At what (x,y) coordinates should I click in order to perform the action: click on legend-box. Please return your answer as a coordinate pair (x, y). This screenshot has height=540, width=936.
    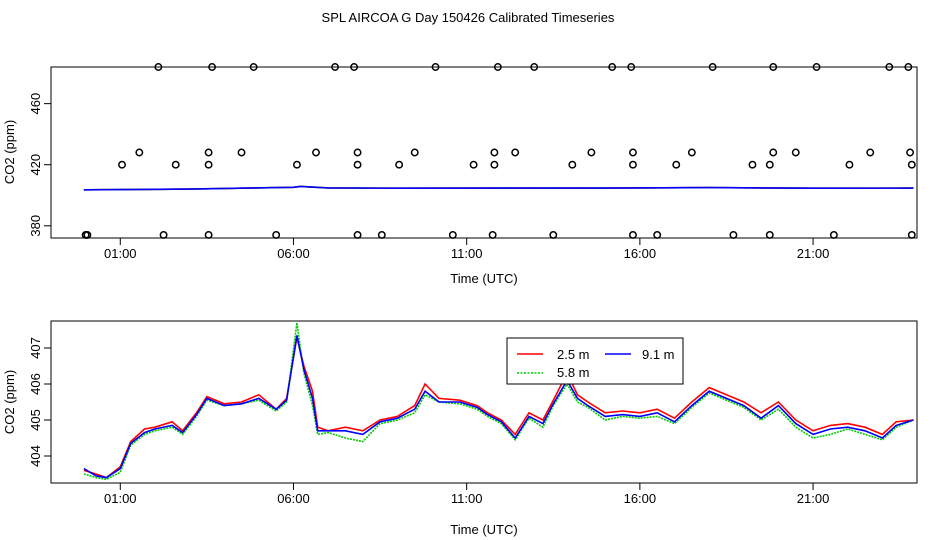
    Looking at the image, I should click on (595, 361).